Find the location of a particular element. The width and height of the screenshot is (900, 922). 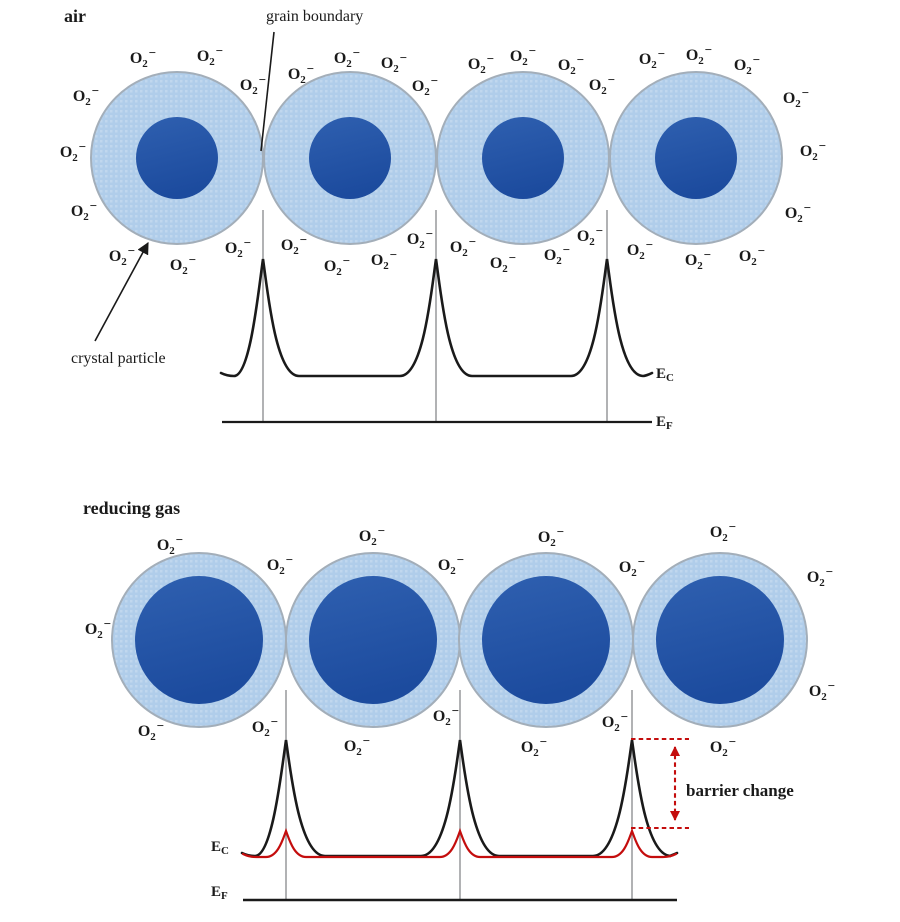

conduction-band-curve-air is located at coordinates (436, 318).